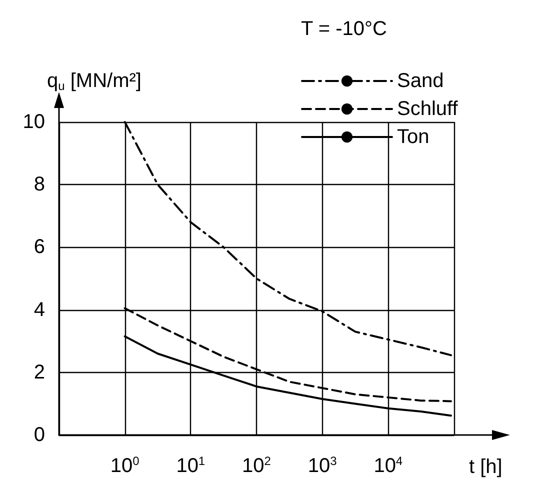  What do you see at coordinates (39, 185) in the screenshot?
I see `y-tick-label: 8` at bounding box center [39, 185].